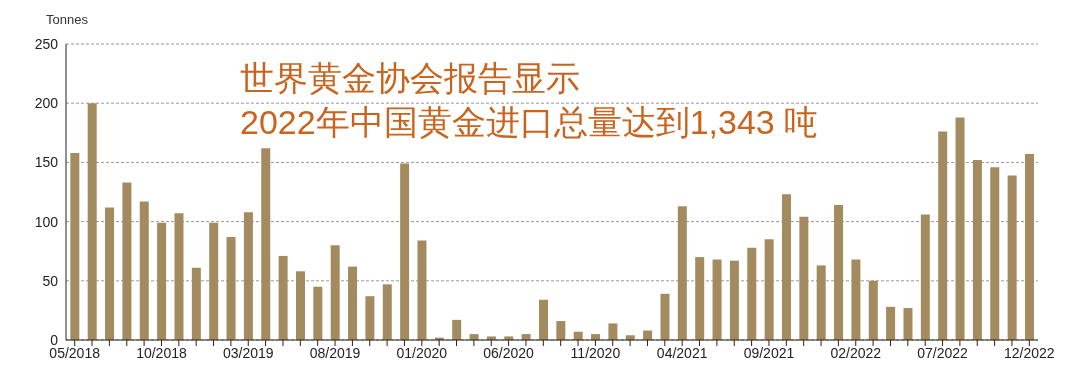  What do you see at coordinates (595, 352) in the screenshot?
I see `x-tick-label: 11/2020` at bounding box center [595, 352].